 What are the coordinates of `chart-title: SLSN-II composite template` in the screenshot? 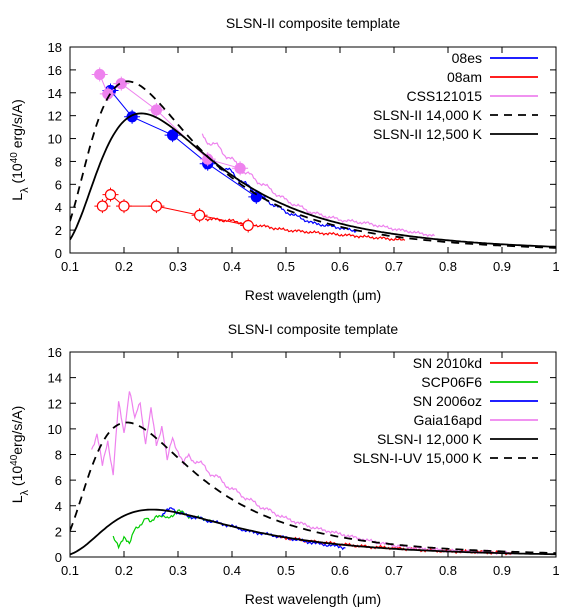 It's located at (313, 23).